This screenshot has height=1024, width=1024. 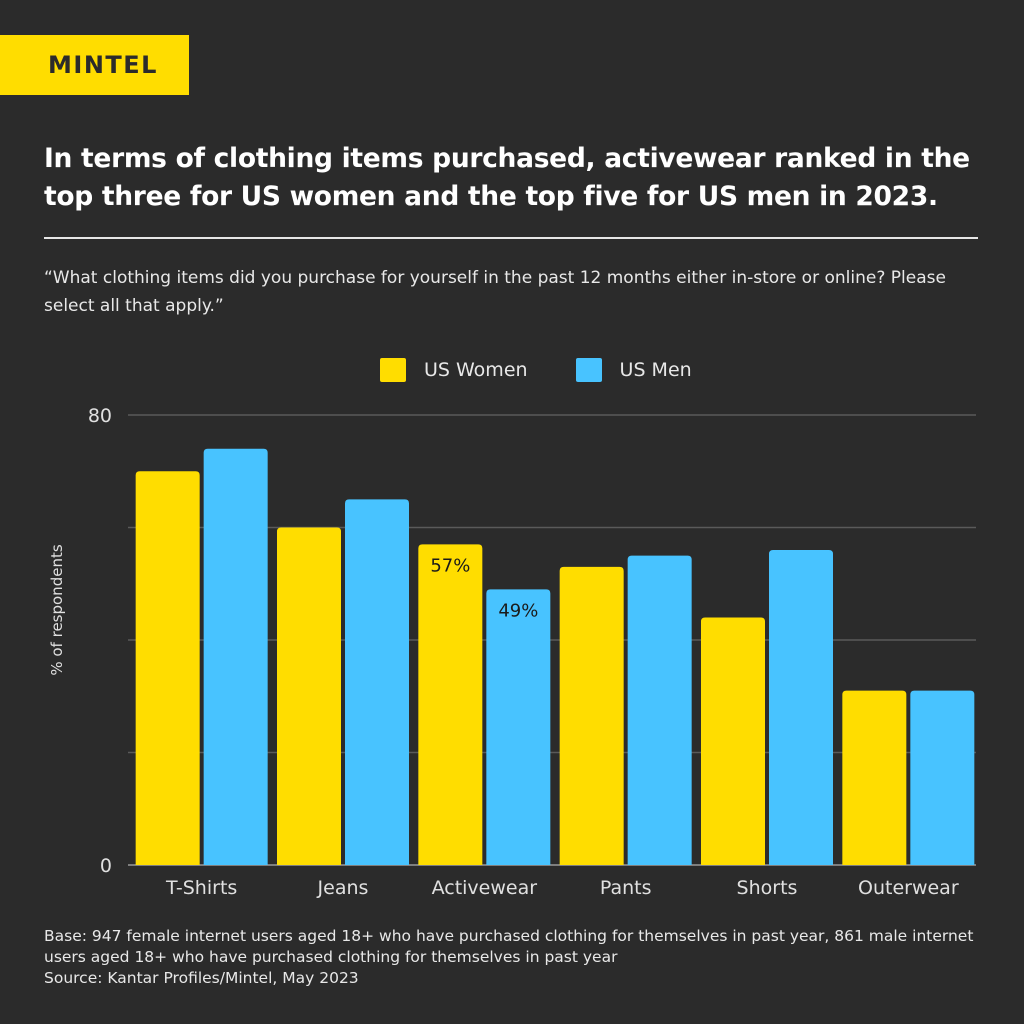 I want to click on bar-outerwear-men, so click(x=942, y=777).